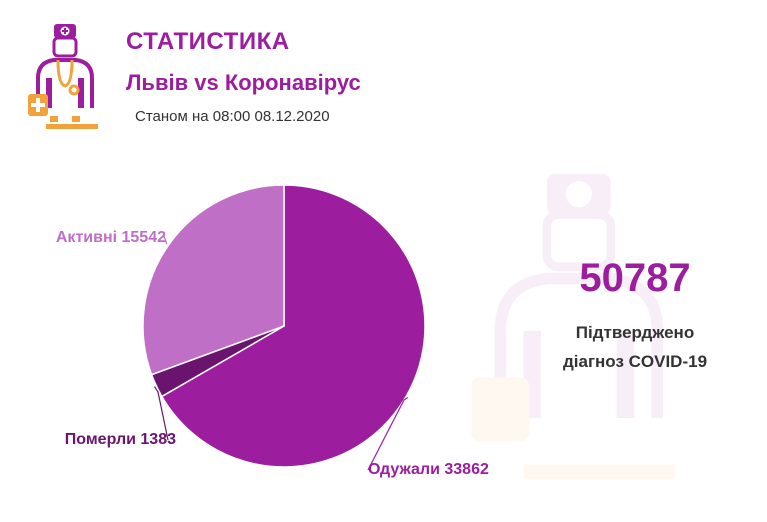 Image resolution: width=767 pixels, height=522 pixels. Describe the element at coordinates (63, 76) in the screenshot. I see `doctor-icon` at that location.